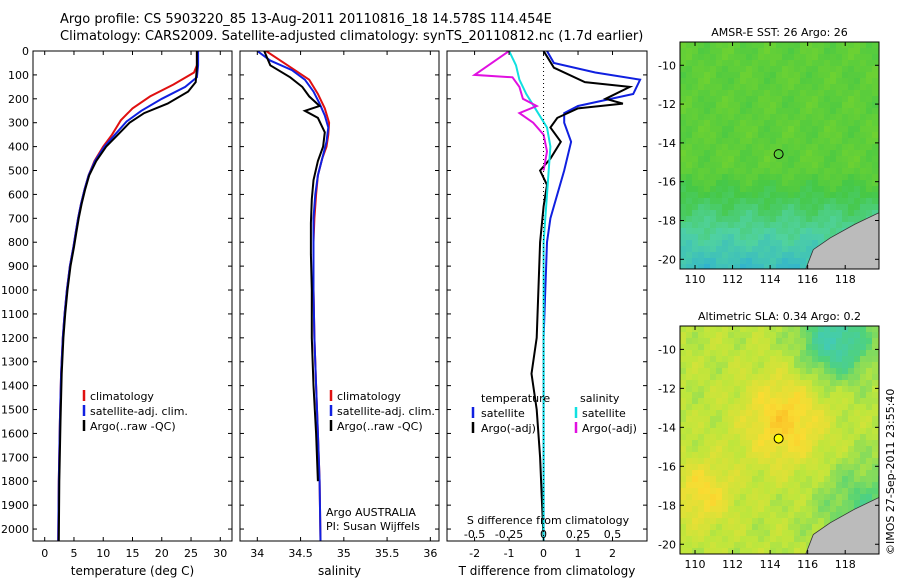 The height and width of the screenshot is (580, 900). Describe the element at coordinates (779, 440) in the screenshot. I see `sla_map-field` at that location.